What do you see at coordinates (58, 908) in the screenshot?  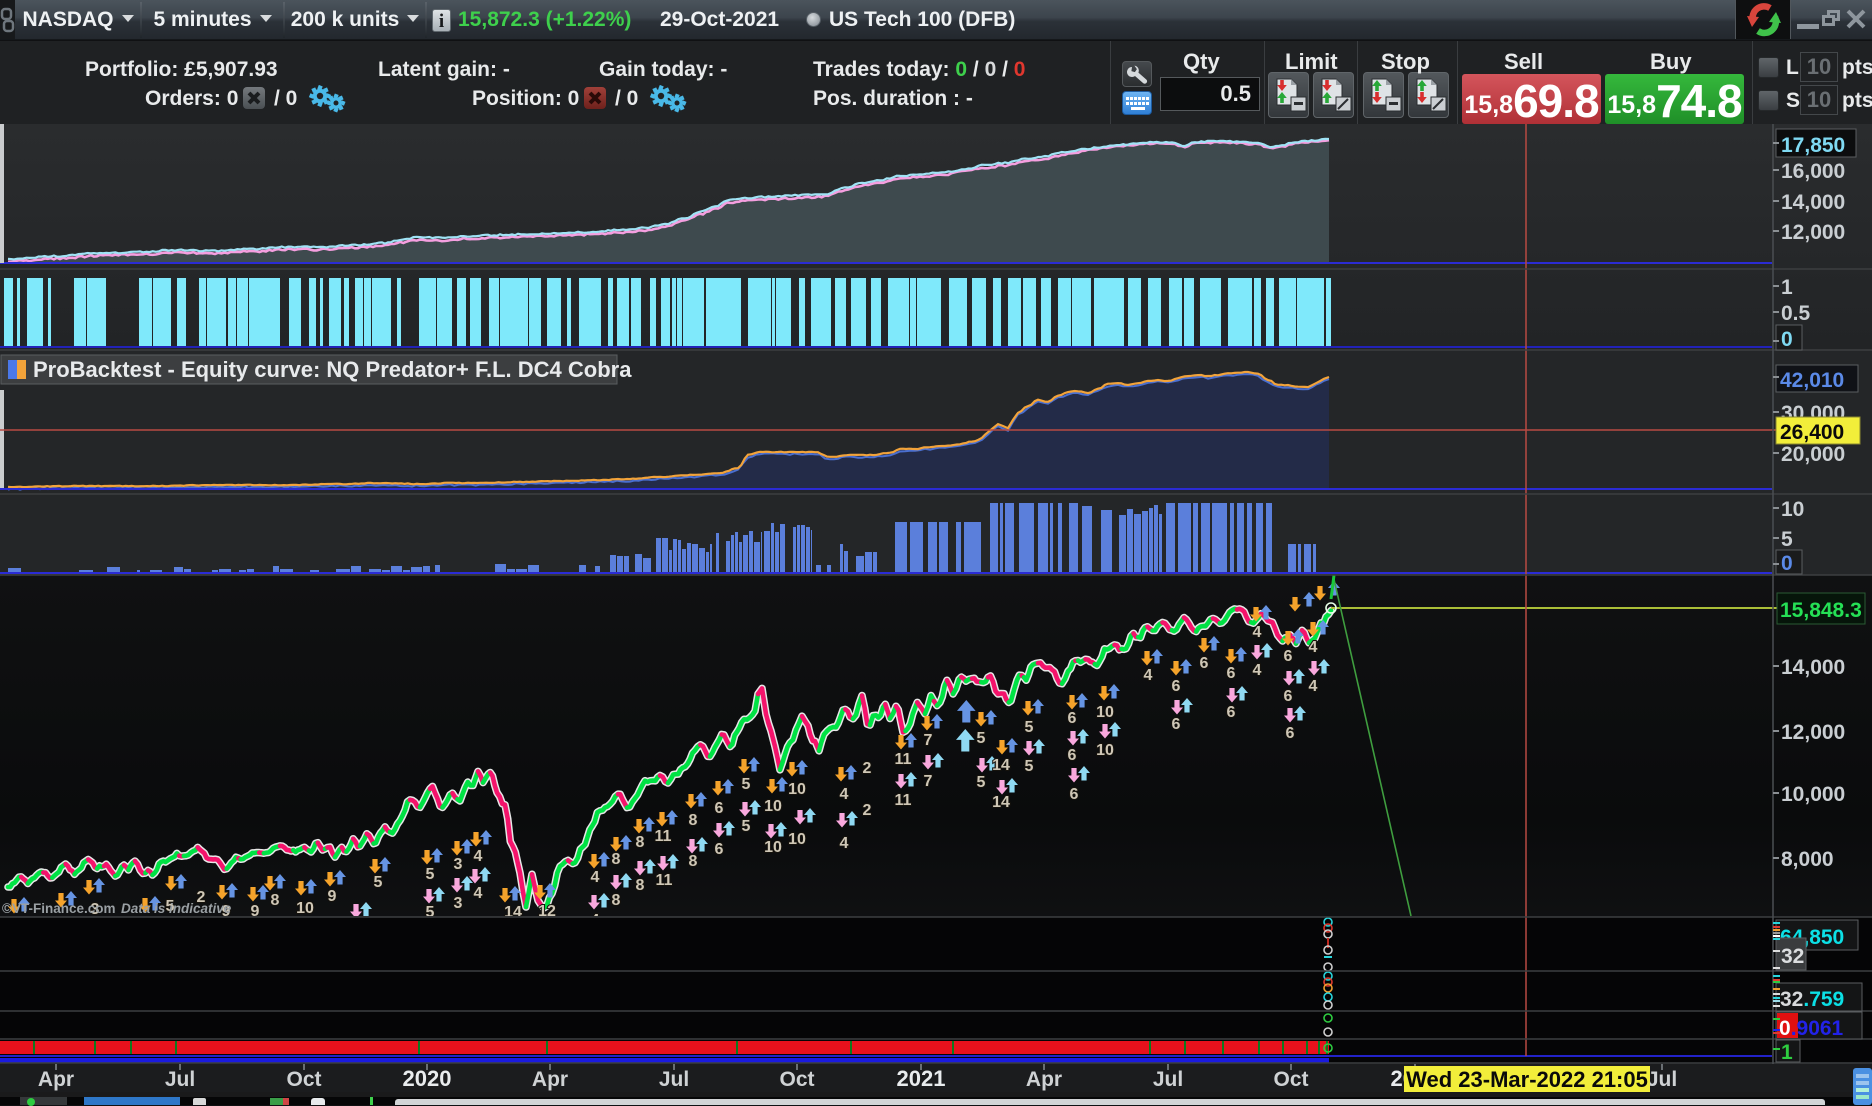 I see `svg-text: ©VT-Finance.com` at bounding box center [58, 908].